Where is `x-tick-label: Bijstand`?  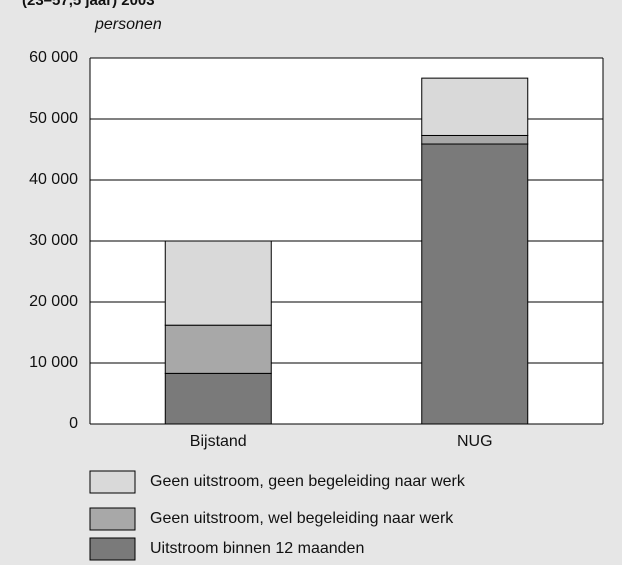
x-tick-label: Bijstand is located at coordinates (218, 441).